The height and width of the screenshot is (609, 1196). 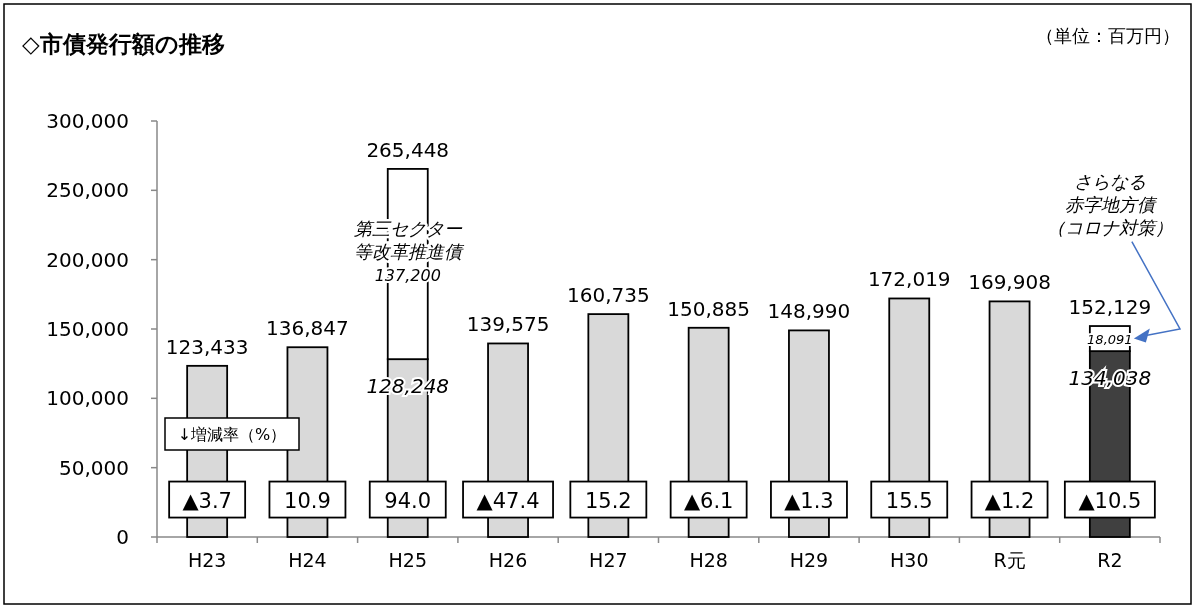 What do you see at coordinates (809, 311) in the screenshot?
I see `data-label: 148,990` at bounding box center [809, 311].